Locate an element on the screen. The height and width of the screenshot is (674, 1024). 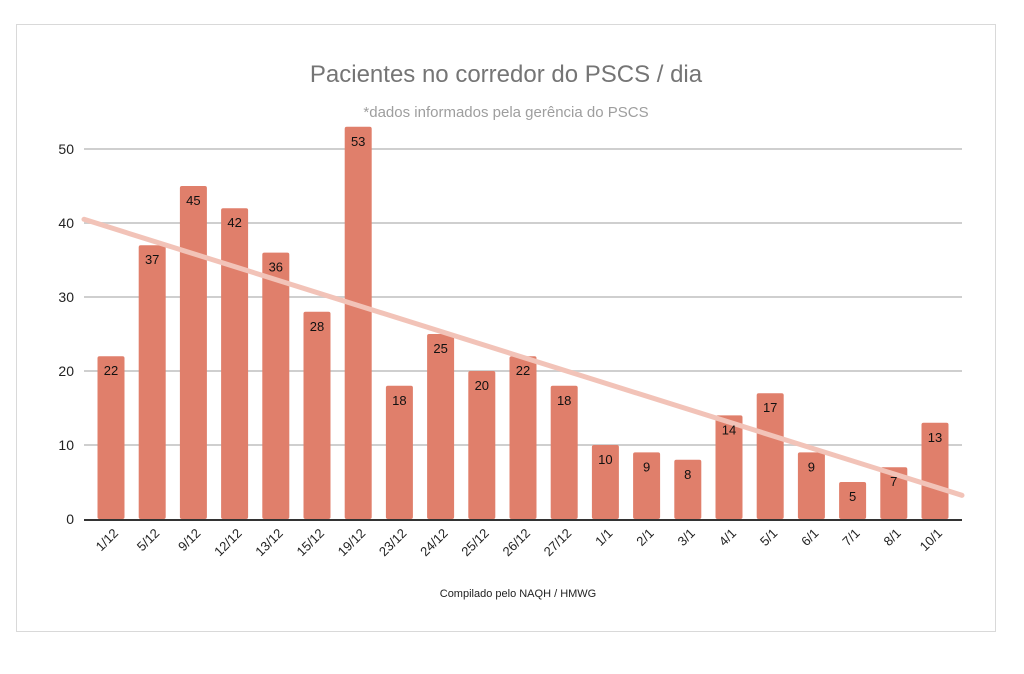
data-label: 17 is located at coordinates (770, 407).